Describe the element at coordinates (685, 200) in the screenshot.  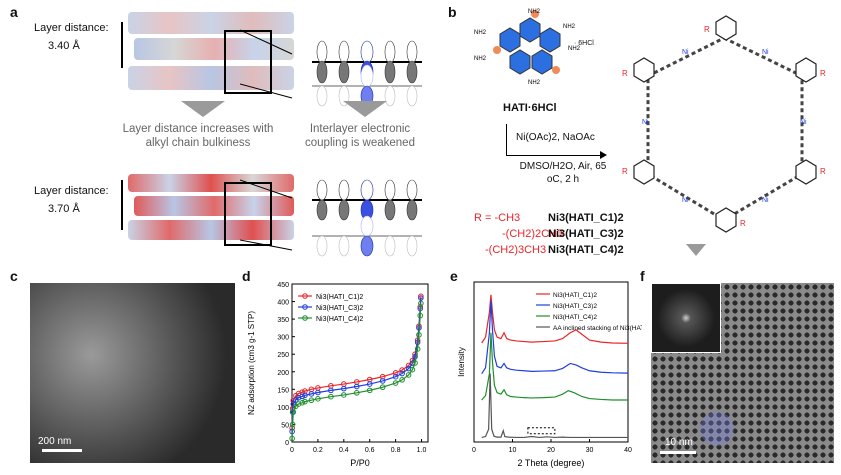
I see `ni-label-5: Ni` at that location.